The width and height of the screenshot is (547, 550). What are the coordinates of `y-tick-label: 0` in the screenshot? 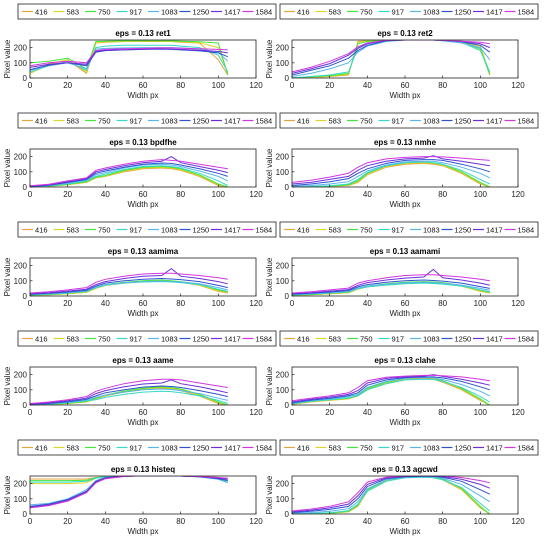 It's located at (287, 78).